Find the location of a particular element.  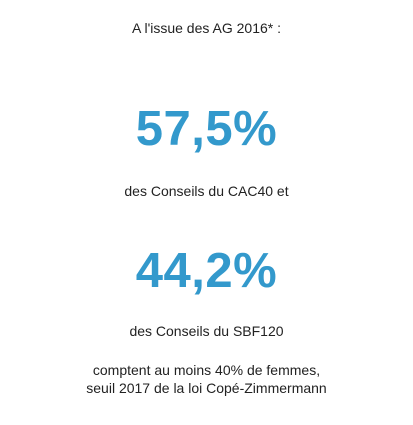

sbf120-percentage: 44,2% is located at coordinates (206, 271).